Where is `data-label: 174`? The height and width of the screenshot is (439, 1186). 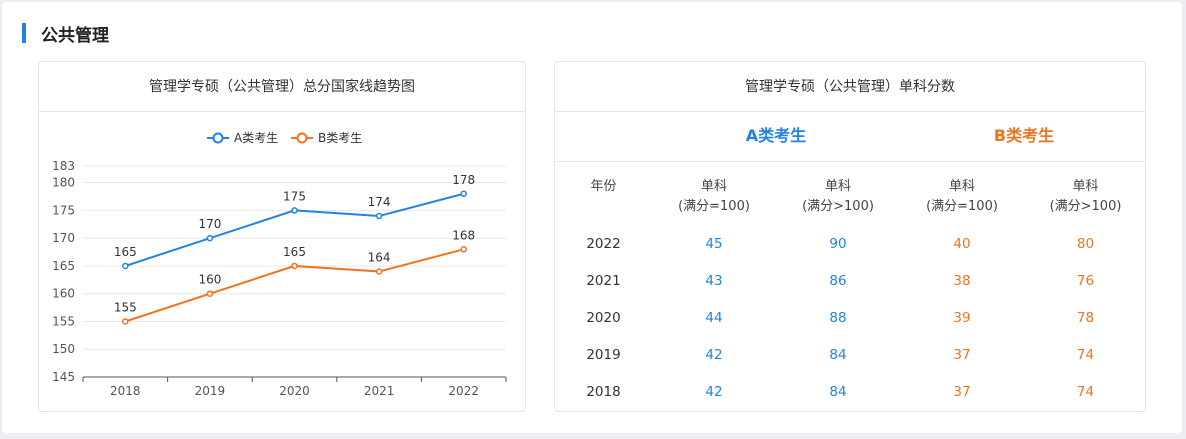
data-label: 174 is located at coordinates (379, 202).